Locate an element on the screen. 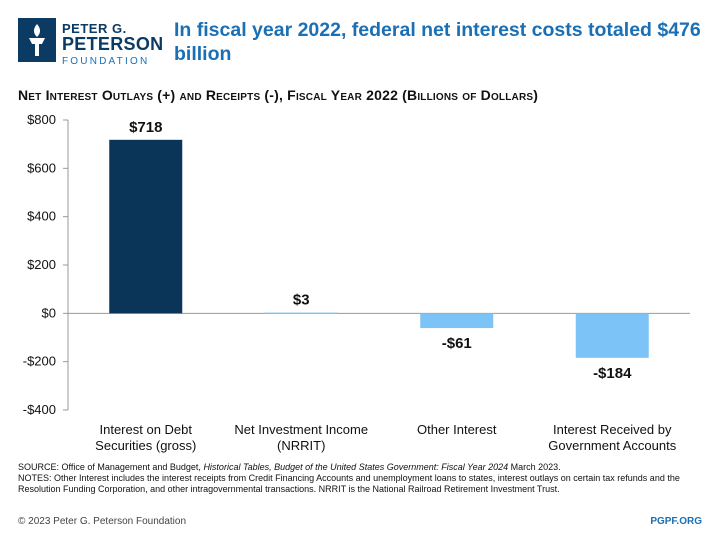  category-label: Securities (gross) is located at coordinates (145, 445).